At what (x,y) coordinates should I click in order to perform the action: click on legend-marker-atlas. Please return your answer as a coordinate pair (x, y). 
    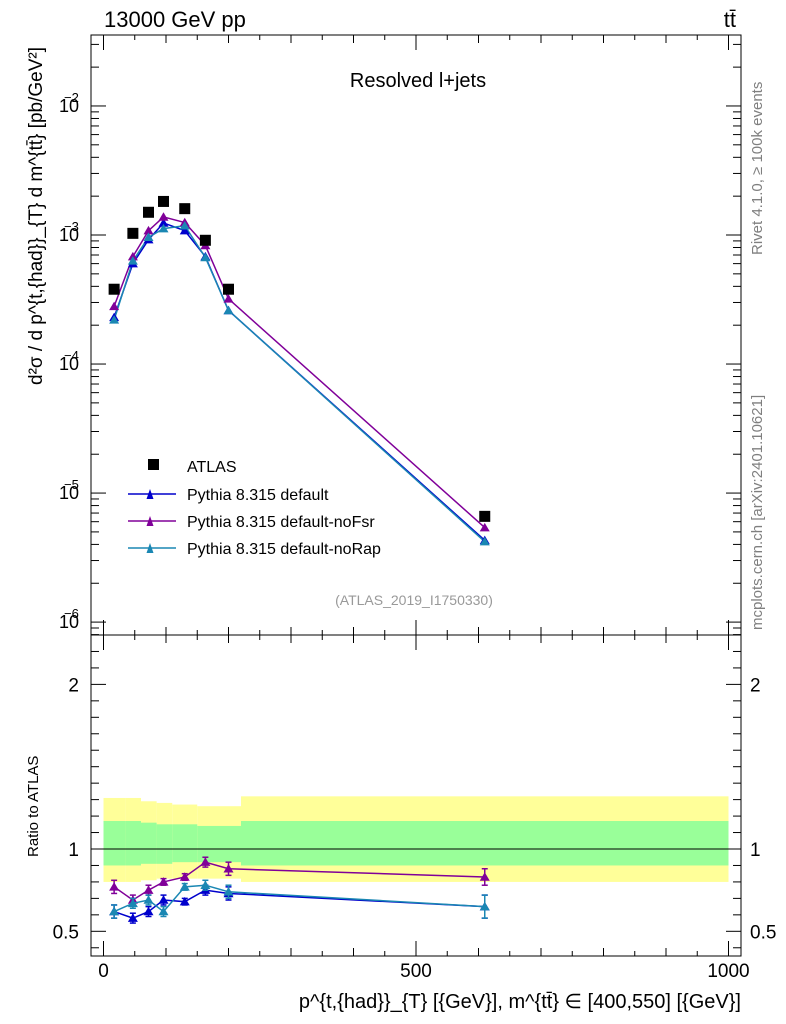
    Looking at the image, I should click on (153, 464).